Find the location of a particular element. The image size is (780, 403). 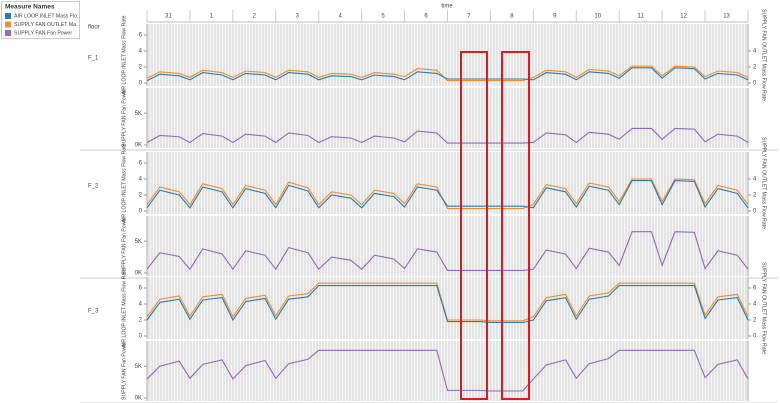

legend: Measure Names is located at coordinates (40, 20).